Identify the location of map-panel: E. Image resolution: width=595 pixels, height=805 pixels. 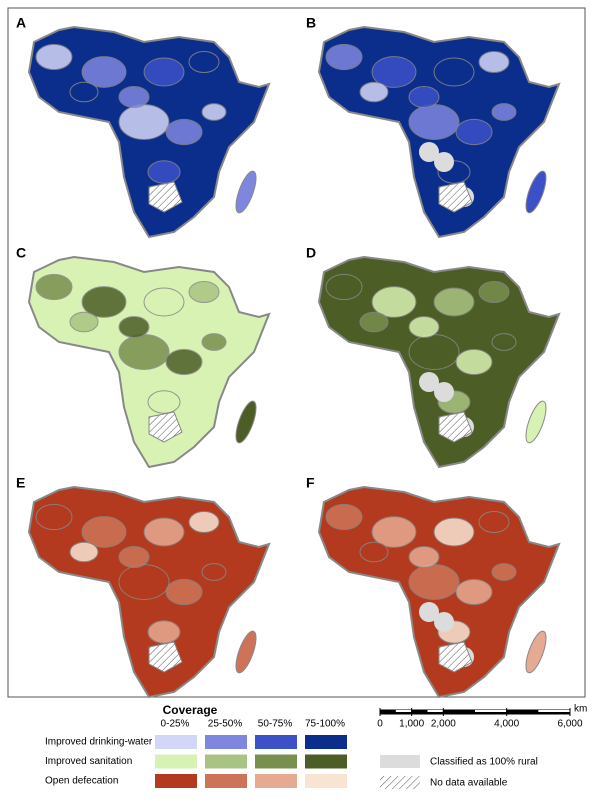
(143, 586).